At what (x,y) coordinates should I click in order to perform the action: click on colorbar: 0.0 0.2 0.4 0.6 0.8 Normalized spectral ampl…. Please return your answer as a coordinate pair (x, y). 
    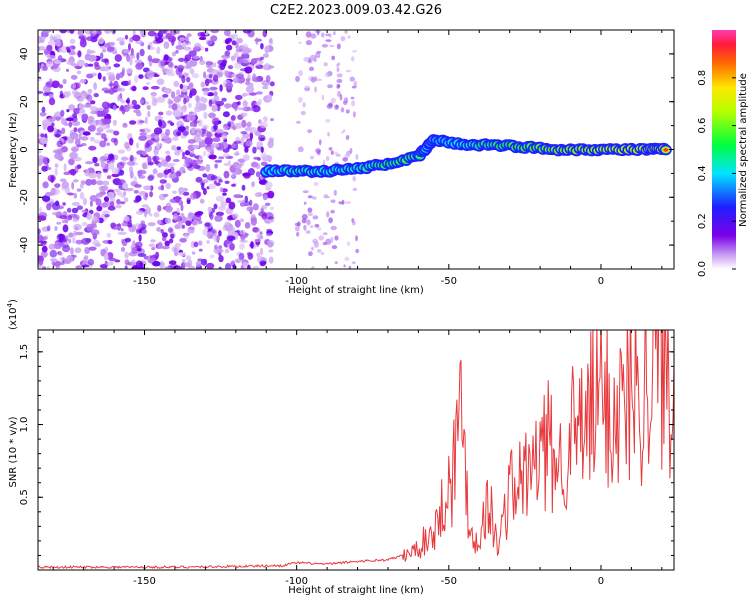
    Looking at the image, I should click on (723, 153).